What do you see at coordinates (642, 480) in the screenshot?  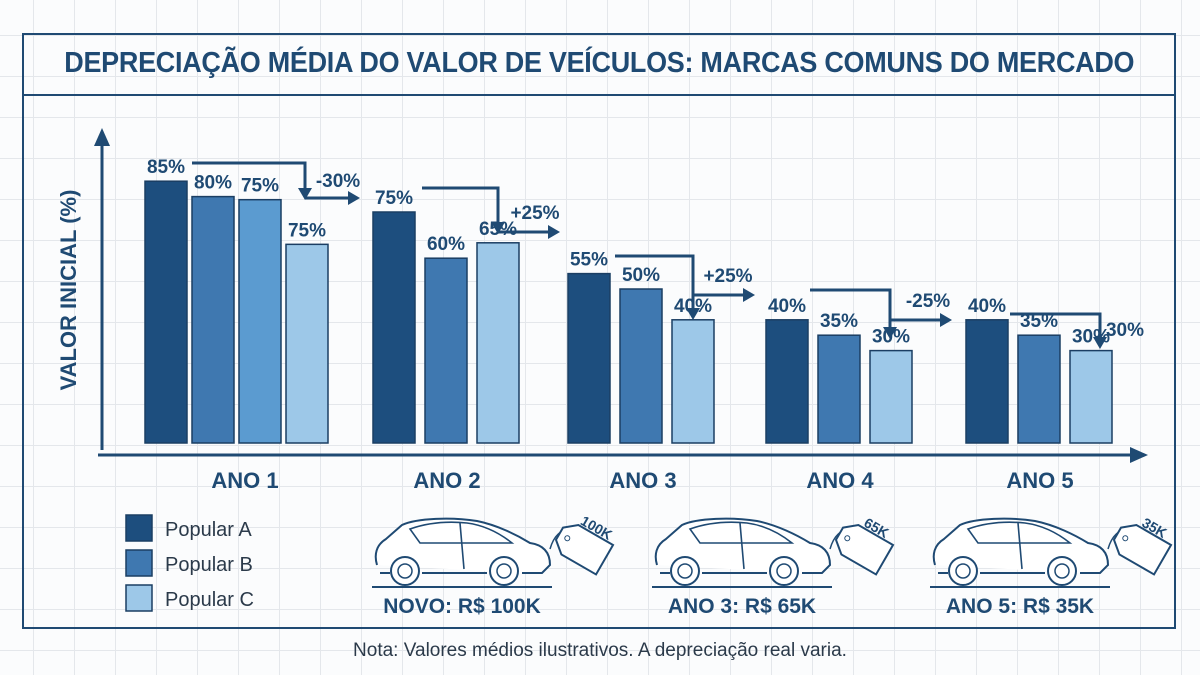 I see `x-tick-label: ANO 3` at bounding box center [642, 480].